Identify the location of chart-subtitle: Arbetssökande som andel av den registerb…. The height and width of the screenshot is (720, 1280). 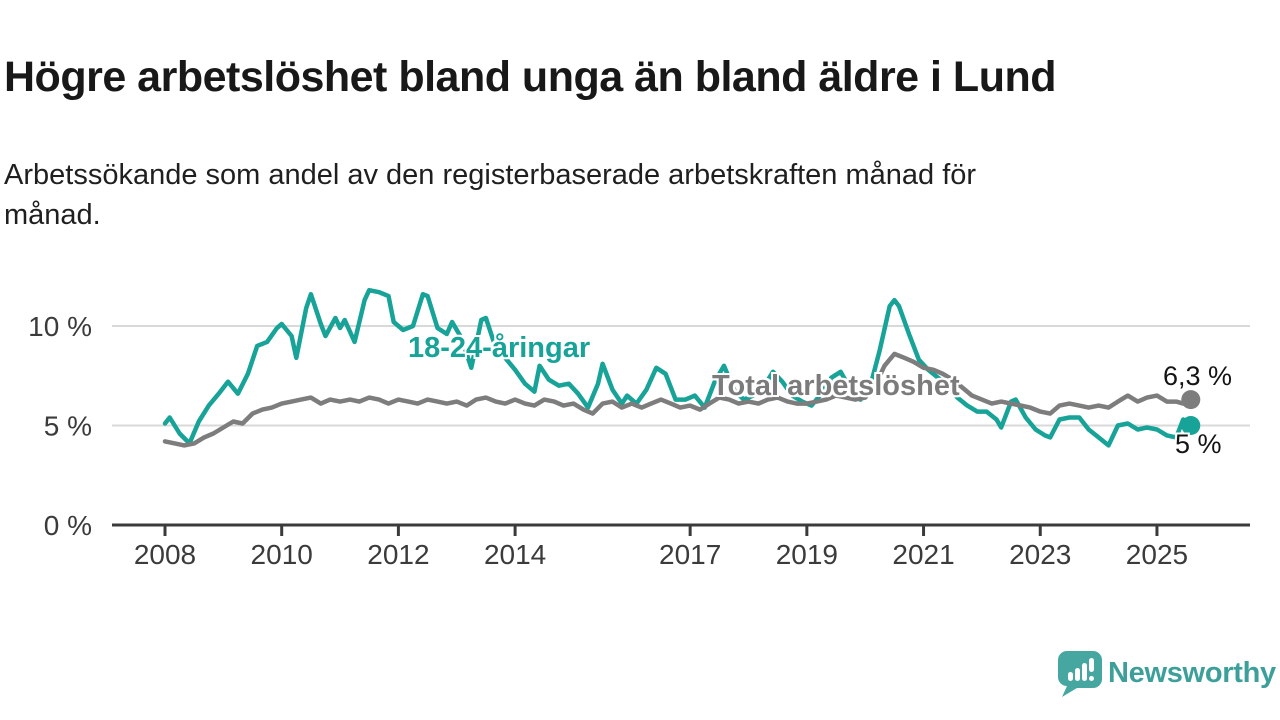
(604, 195).